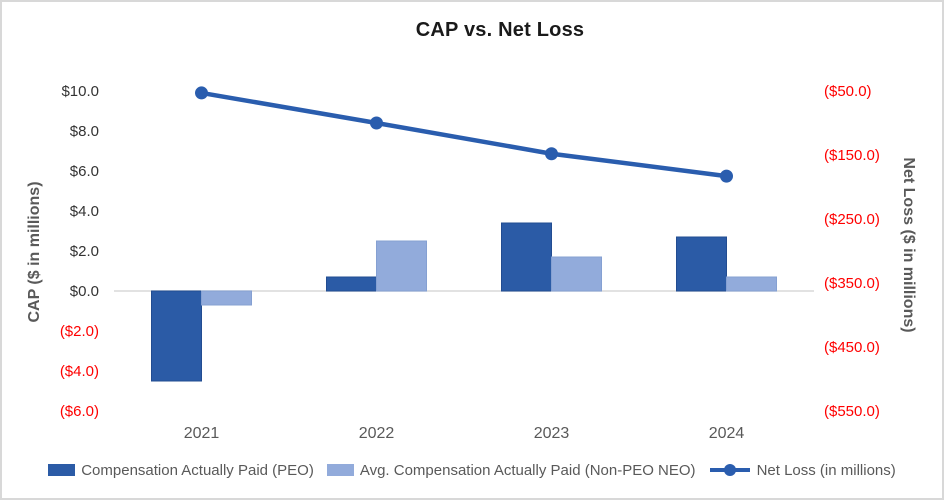  What do you see at coordinates (377, 433) in the screenshot?
I see `x-axis-label: 2022` at bounding box center [377, 433].